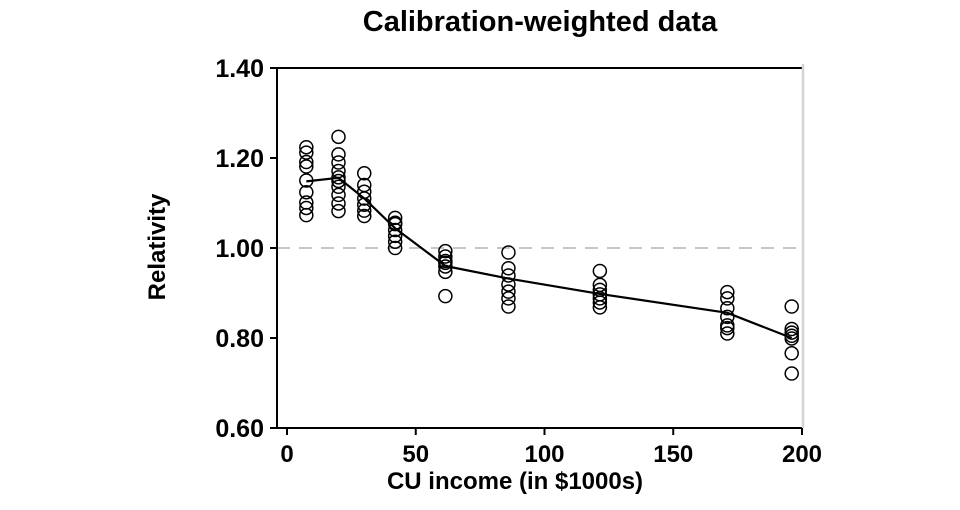 The width and height of the screenshot is (960, 510). Describe the element at coordinates (415, 454) in the screenshot. I see `x-tick-label: 50` at that location.